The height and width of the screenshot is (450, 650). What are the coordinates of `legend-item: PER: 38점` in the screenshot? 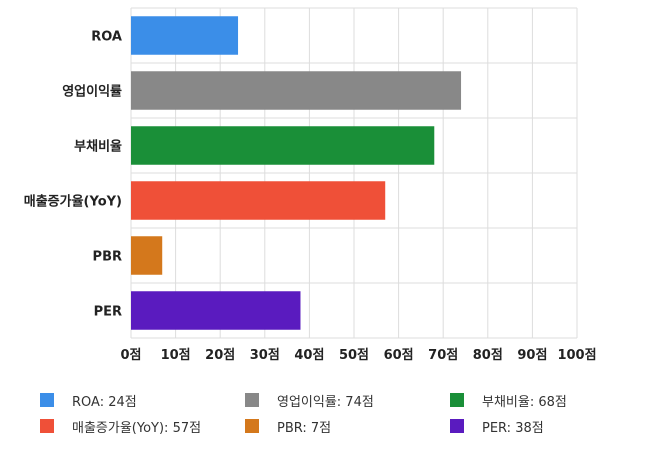 It's located at (545, 426).